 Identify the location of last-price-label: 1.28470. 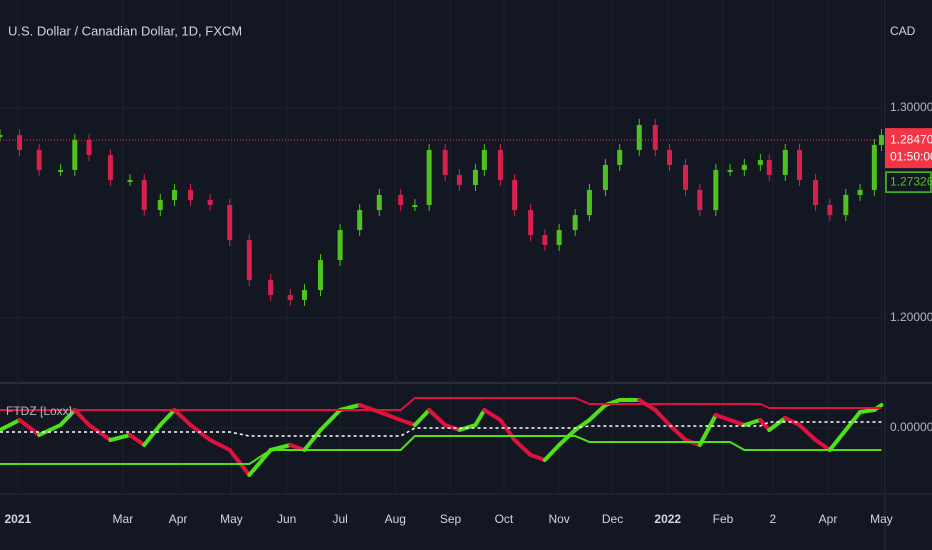
(911, 139).